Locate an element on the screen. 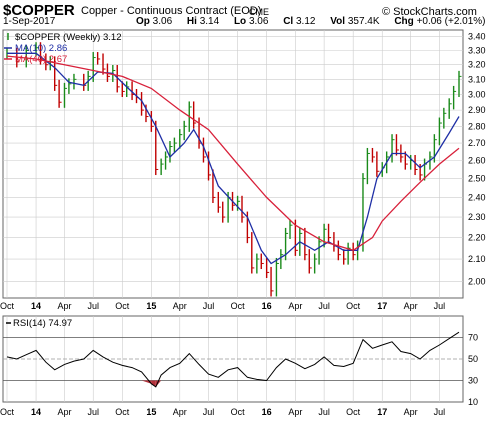 The image size is (493, 429). rsi-y-tick-label: 70 is located at coordinates (473, 338).